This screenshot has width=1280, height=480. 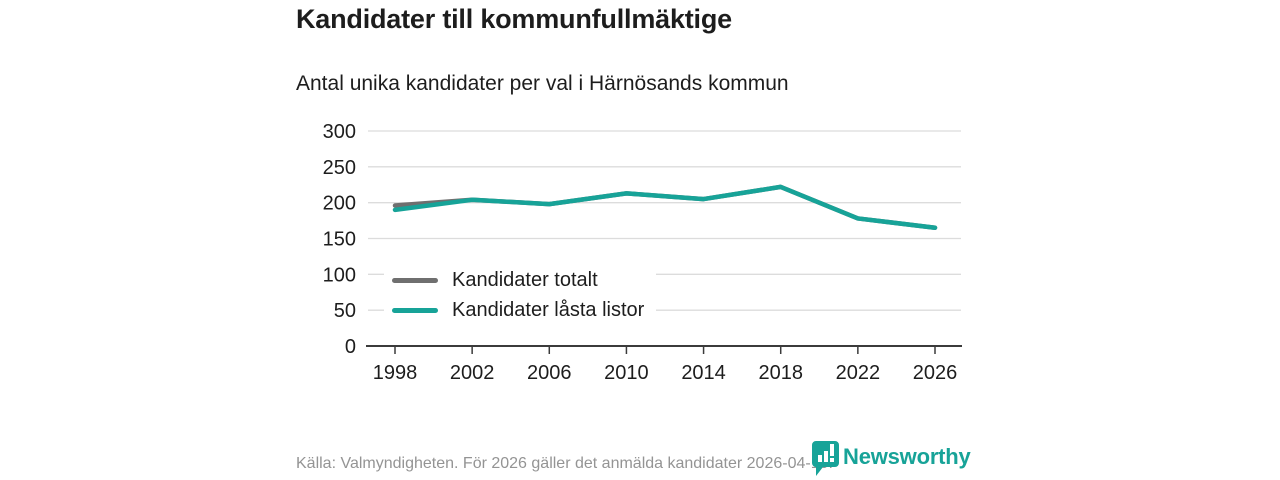 I want to click on legend-item-locked-lists: Kandidater låsta listor, so click(x=518, y=310).